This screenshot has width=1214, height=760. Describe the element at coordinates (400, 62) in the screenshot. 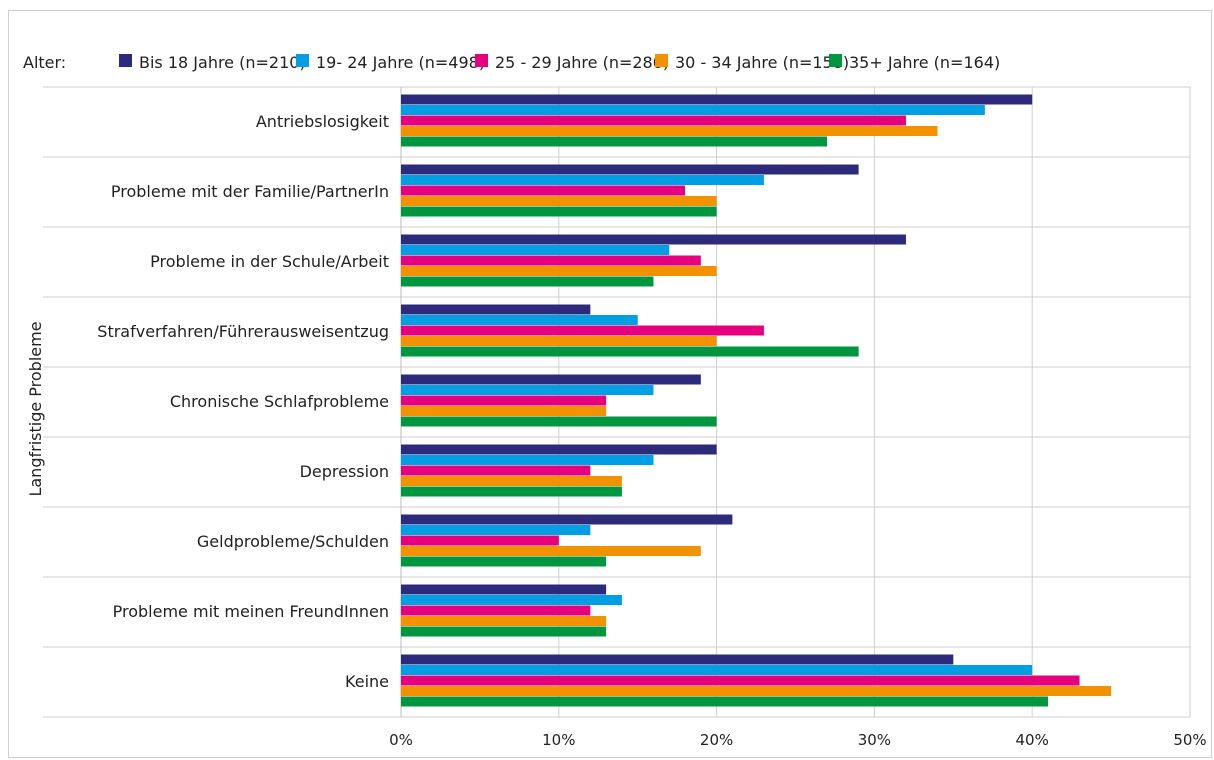

I see `legend-label: 19- 24 Jahre (n=498)` at that location.